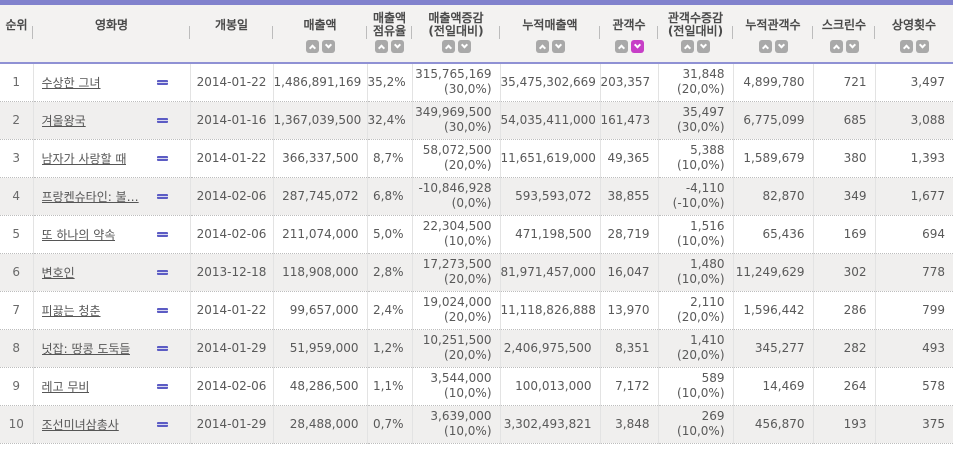 The height and width of the screenshot is (457, 953). Describe the element at coordinates (71, 310) in the screenshot. I see `movie-link: 피끓는 청춘` at that location.